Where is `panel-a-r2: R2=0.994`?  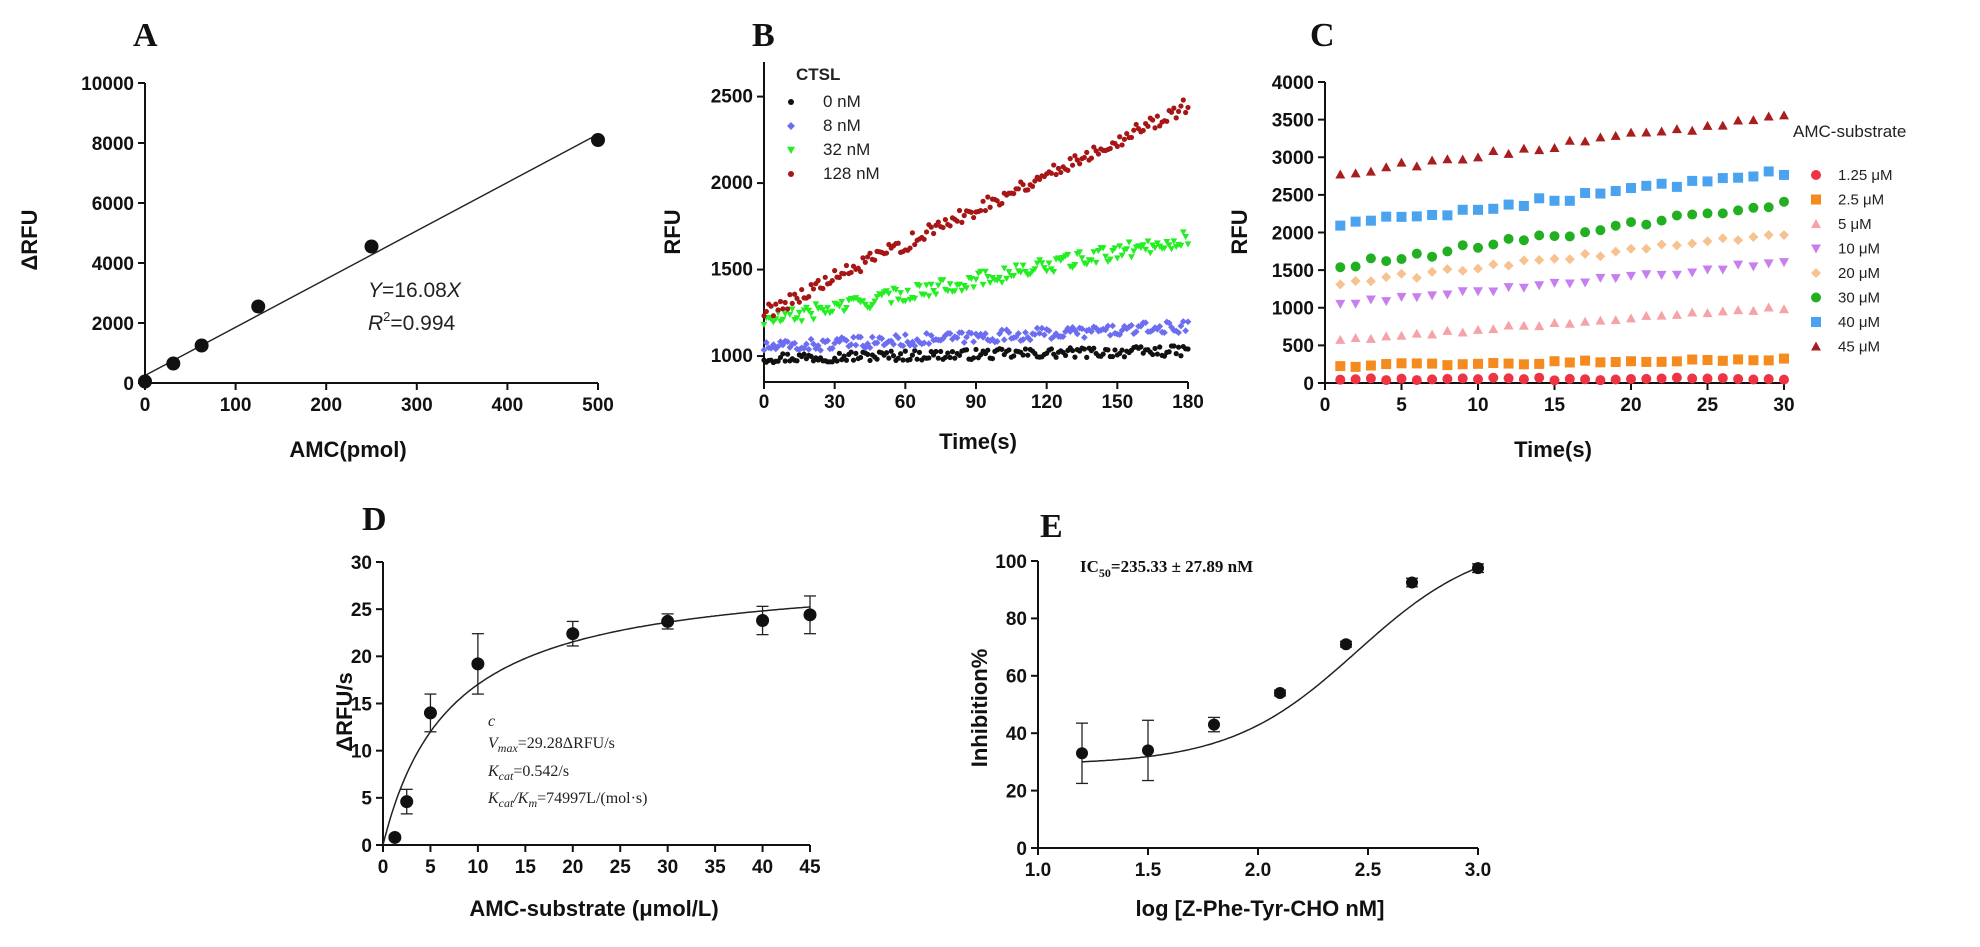
panel-a-r2: R2=0.994 is located at coordinates (412, 322).